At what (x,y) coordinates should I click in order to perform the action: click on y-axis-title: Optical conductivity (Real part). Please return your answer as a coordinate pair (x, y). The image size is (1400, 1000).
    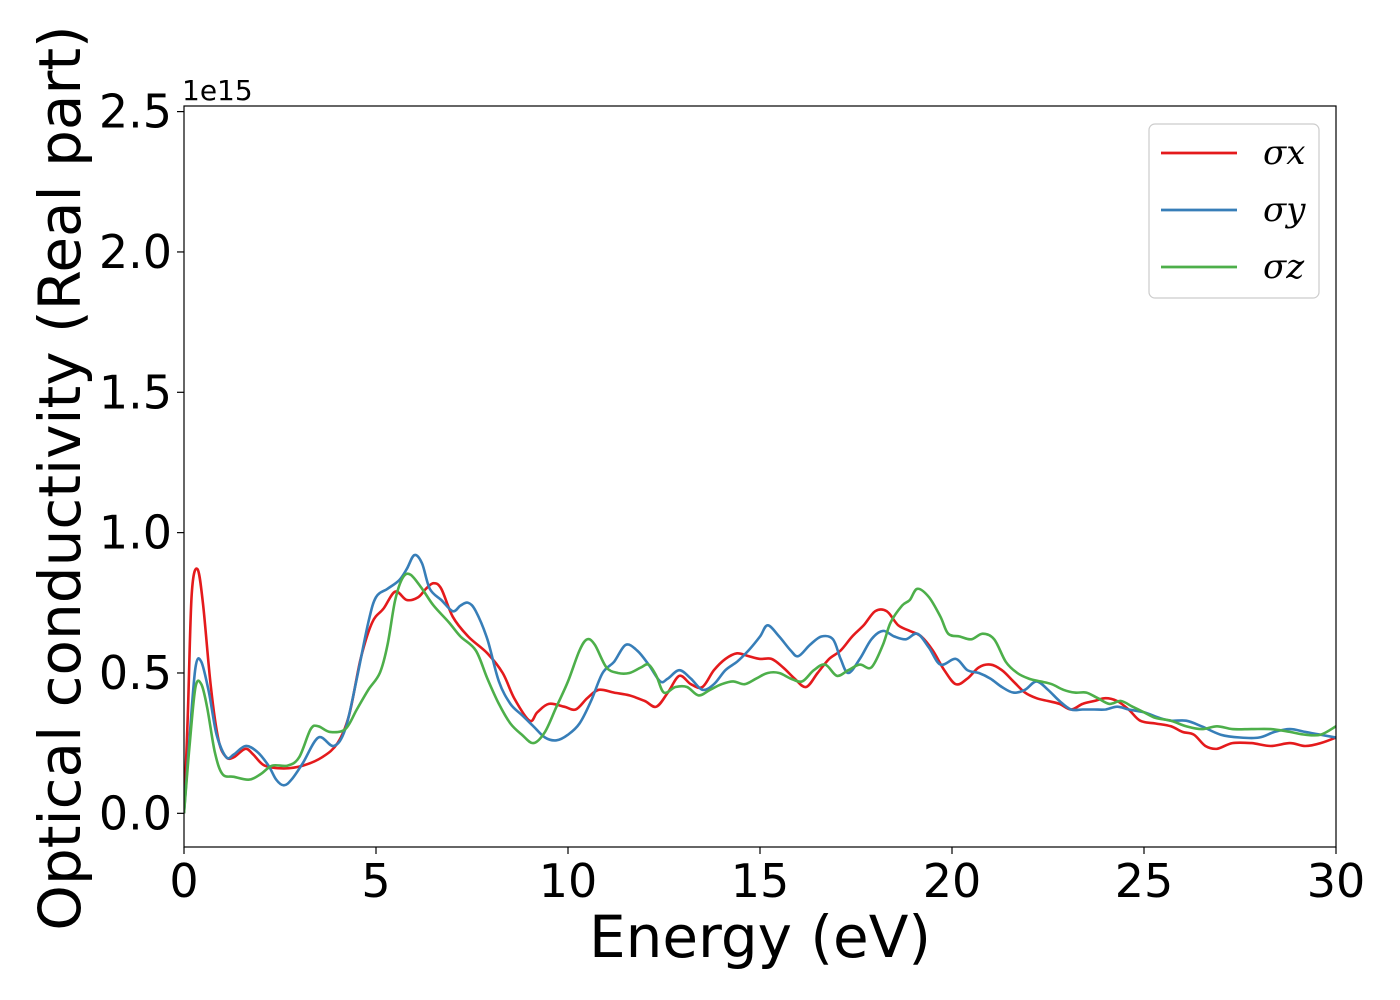
    Looking at the image, I should click on (60, 477).